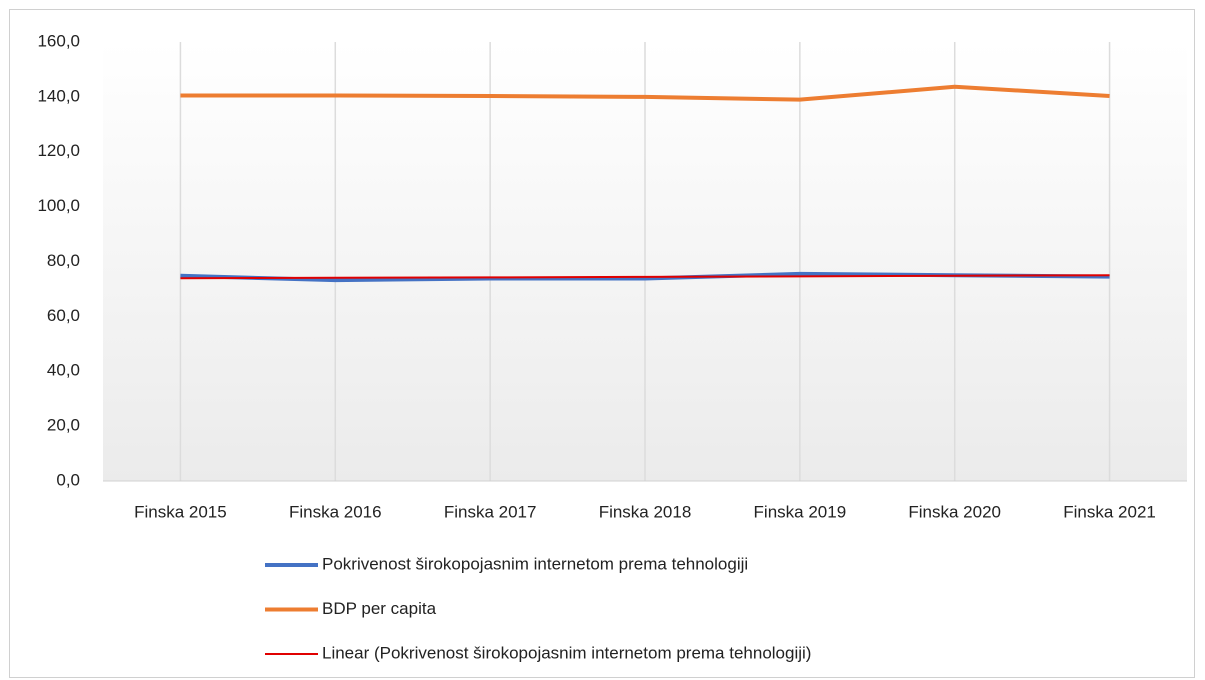 This screenshot has height=680, width=1205. Describe the element at coordinates (335, 511) in the screenshot. I see `x-tick-label: Finska 2016` at that location.